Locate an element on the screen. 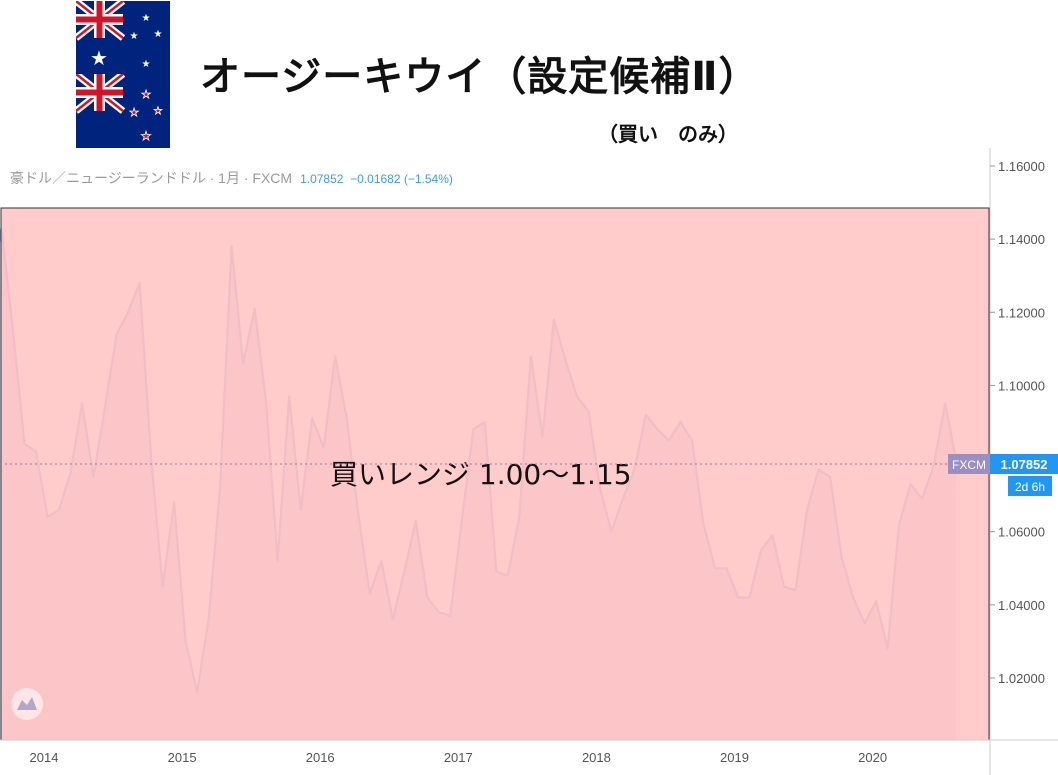  current-price-tag-label: 1.07852 is located at coordinates (1024, 464).